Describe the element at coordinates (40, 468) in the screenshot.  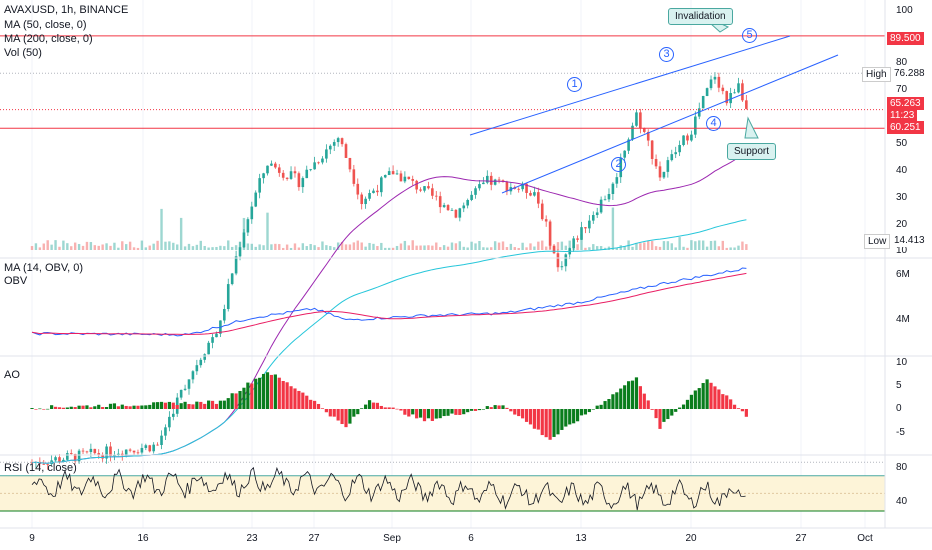
I see `rsi-legend: RSI (14, close)` at that location.